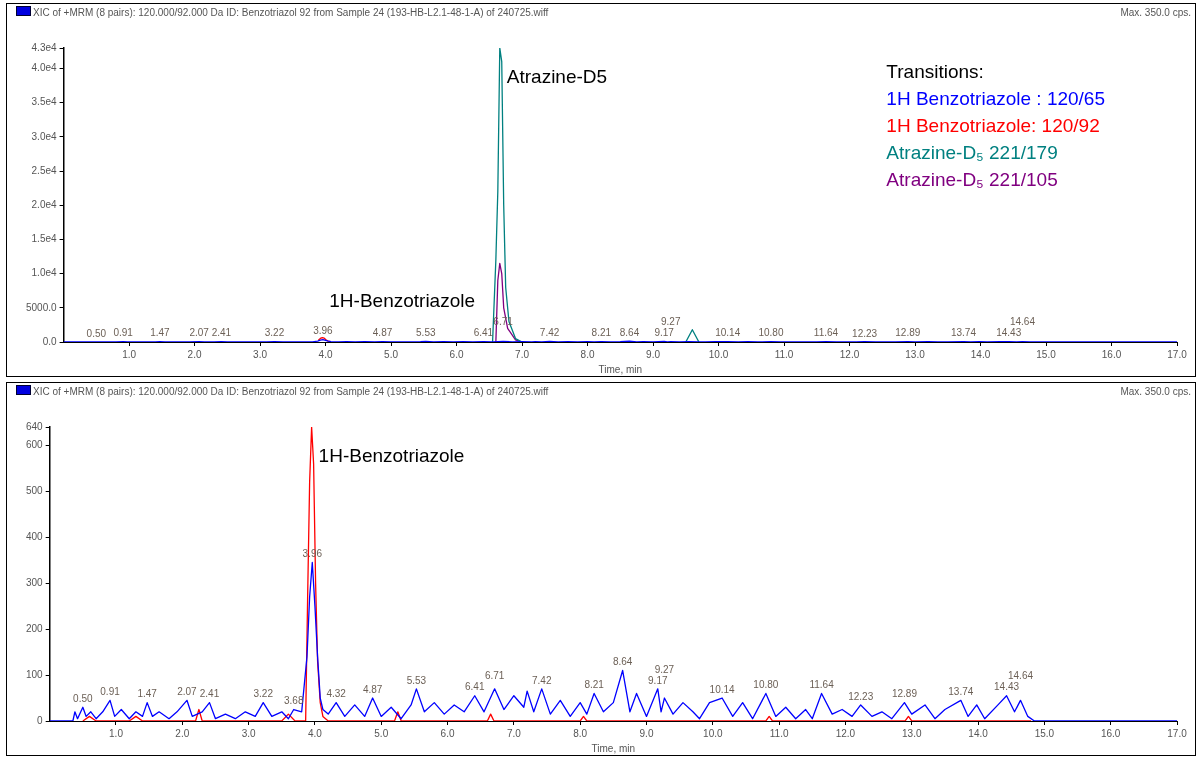  Describe the element at coordinates (35, 582) in the screenshot. I see `y-tick-label: 300` at that location.